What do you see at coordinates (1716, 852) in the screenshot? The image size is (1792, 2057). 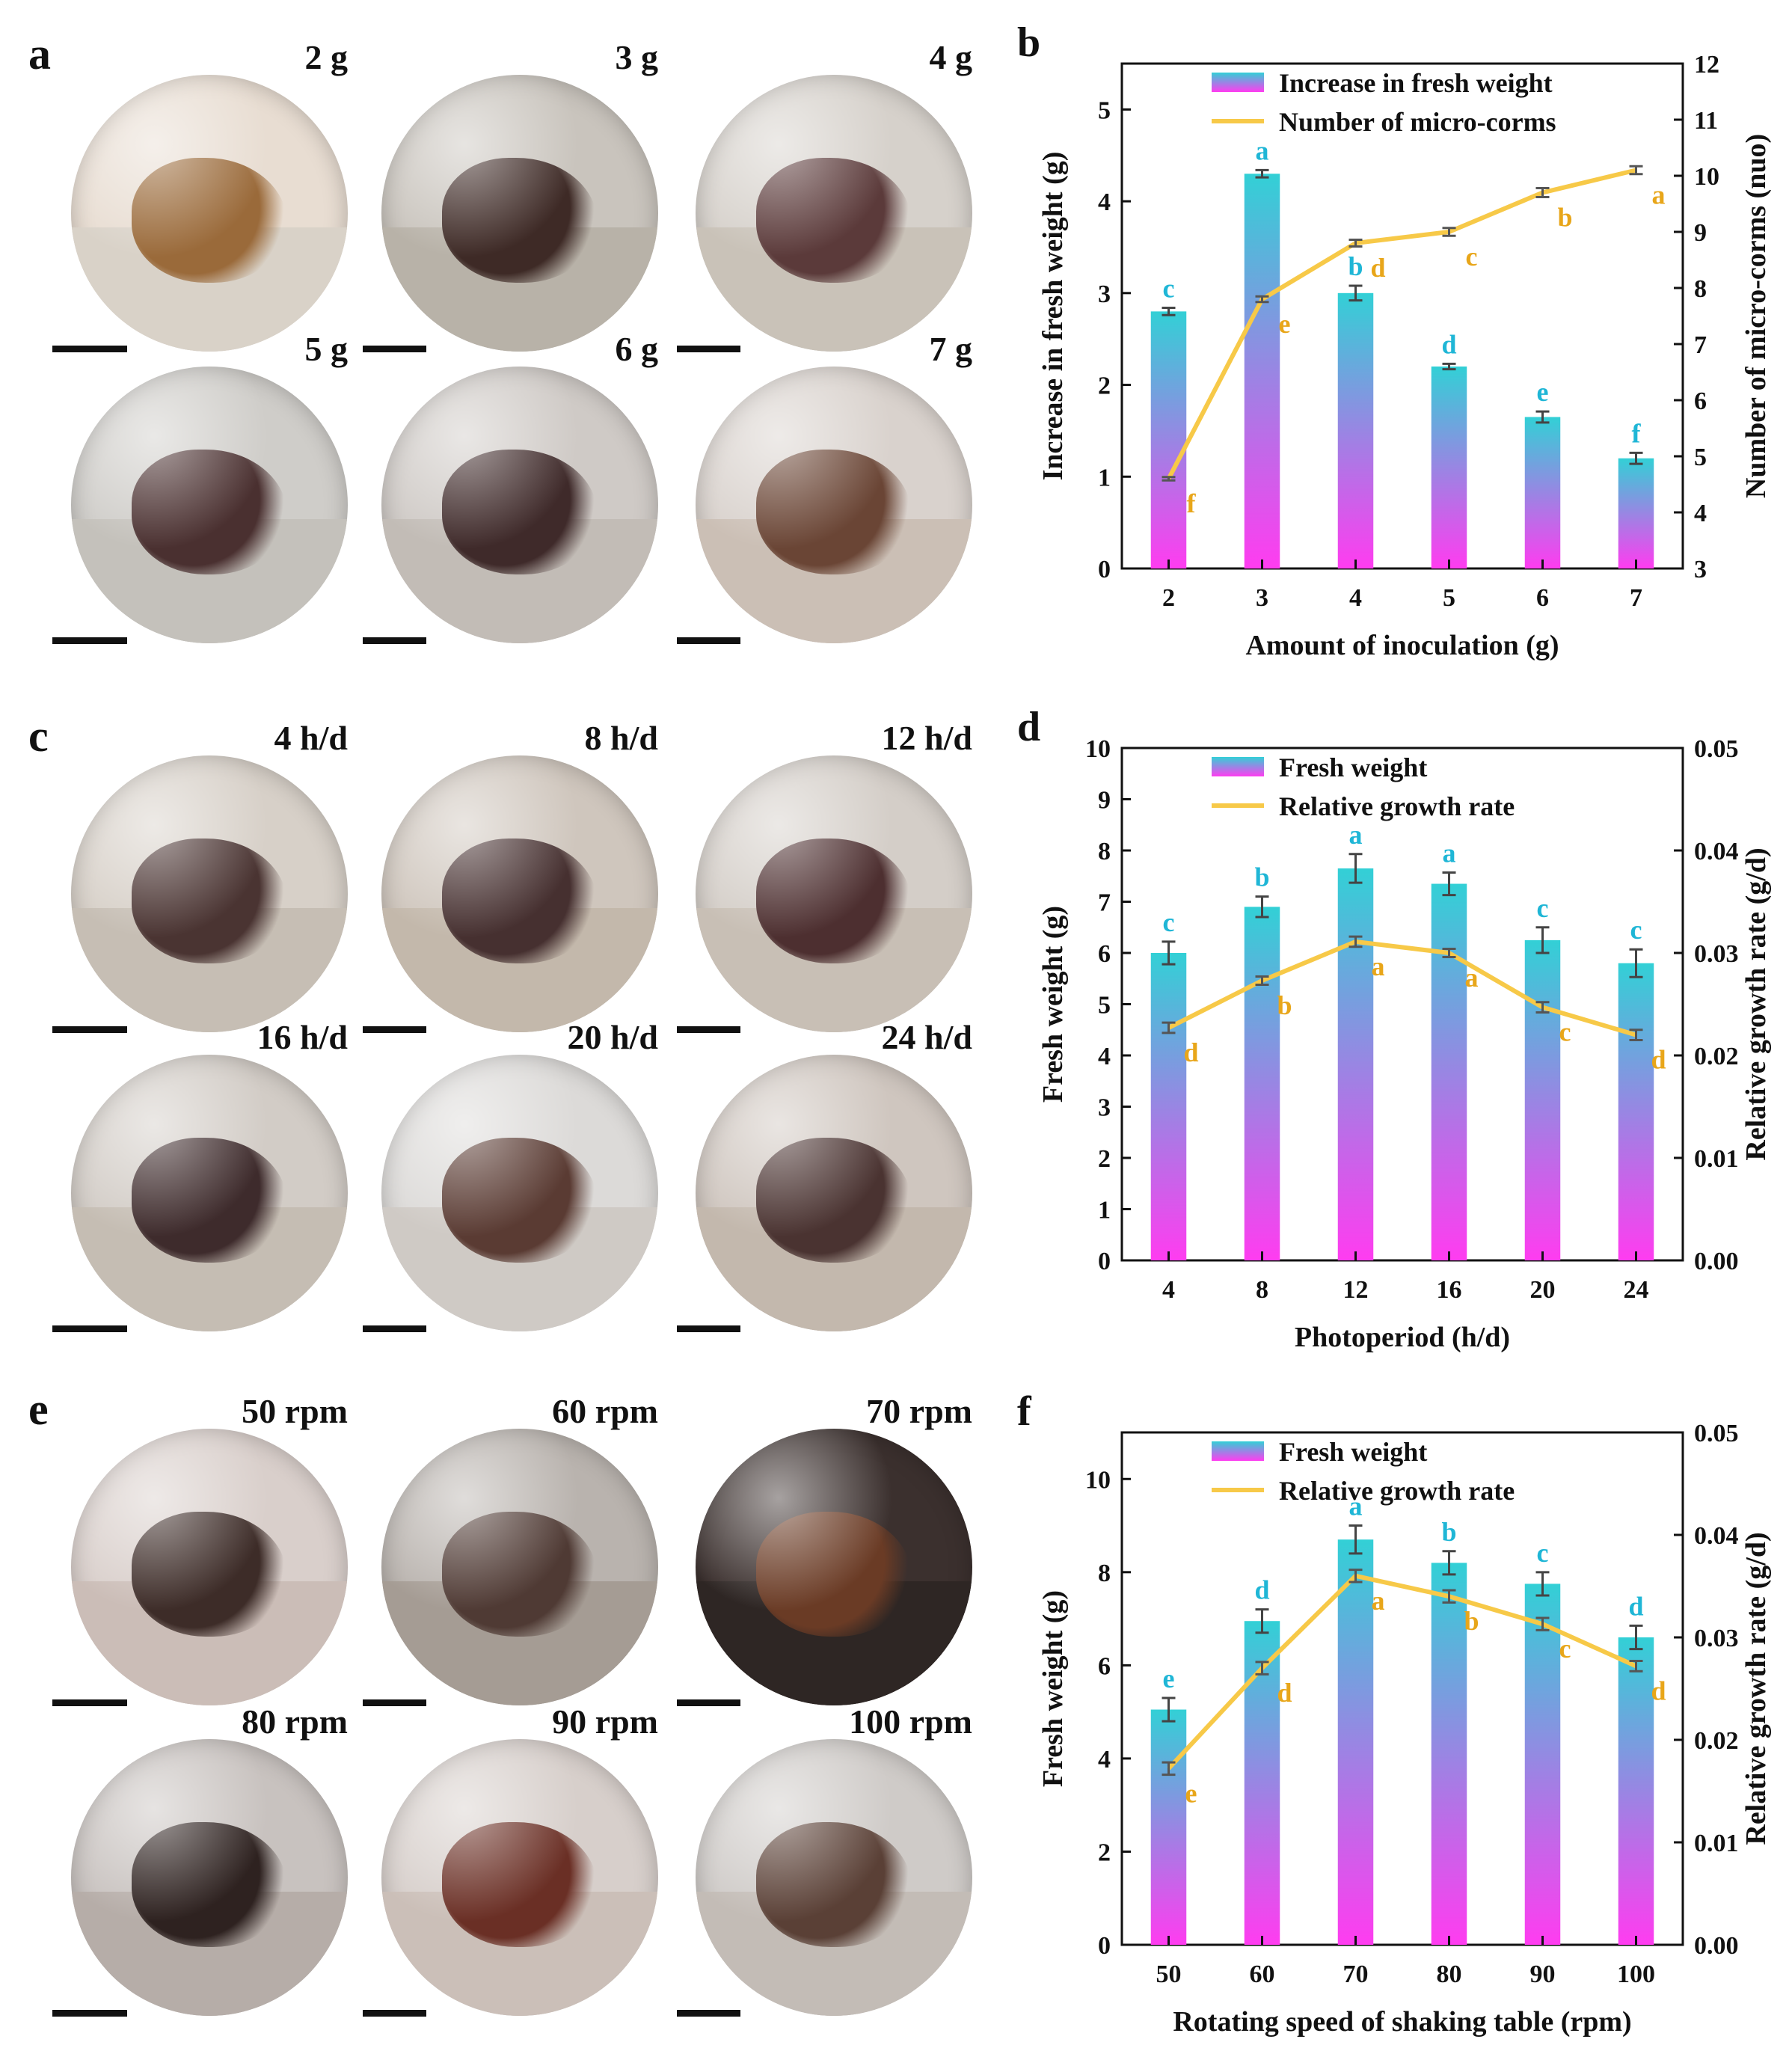 I see `y-right-tick-label: 0.04` at bounding box center [1716, 852].